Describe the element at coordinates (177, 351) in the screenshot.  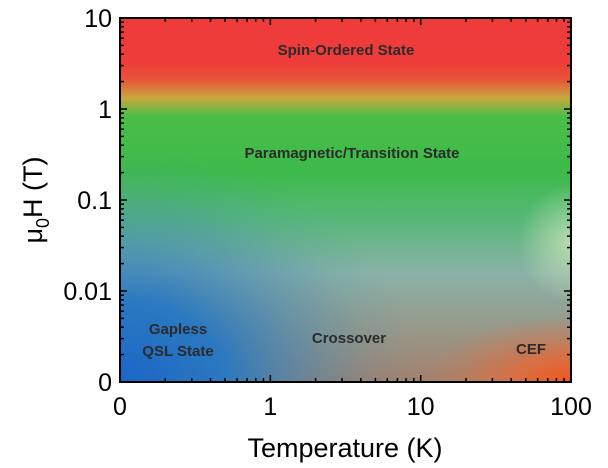
I see `region-label-qsl-state: QSL State` at that location.